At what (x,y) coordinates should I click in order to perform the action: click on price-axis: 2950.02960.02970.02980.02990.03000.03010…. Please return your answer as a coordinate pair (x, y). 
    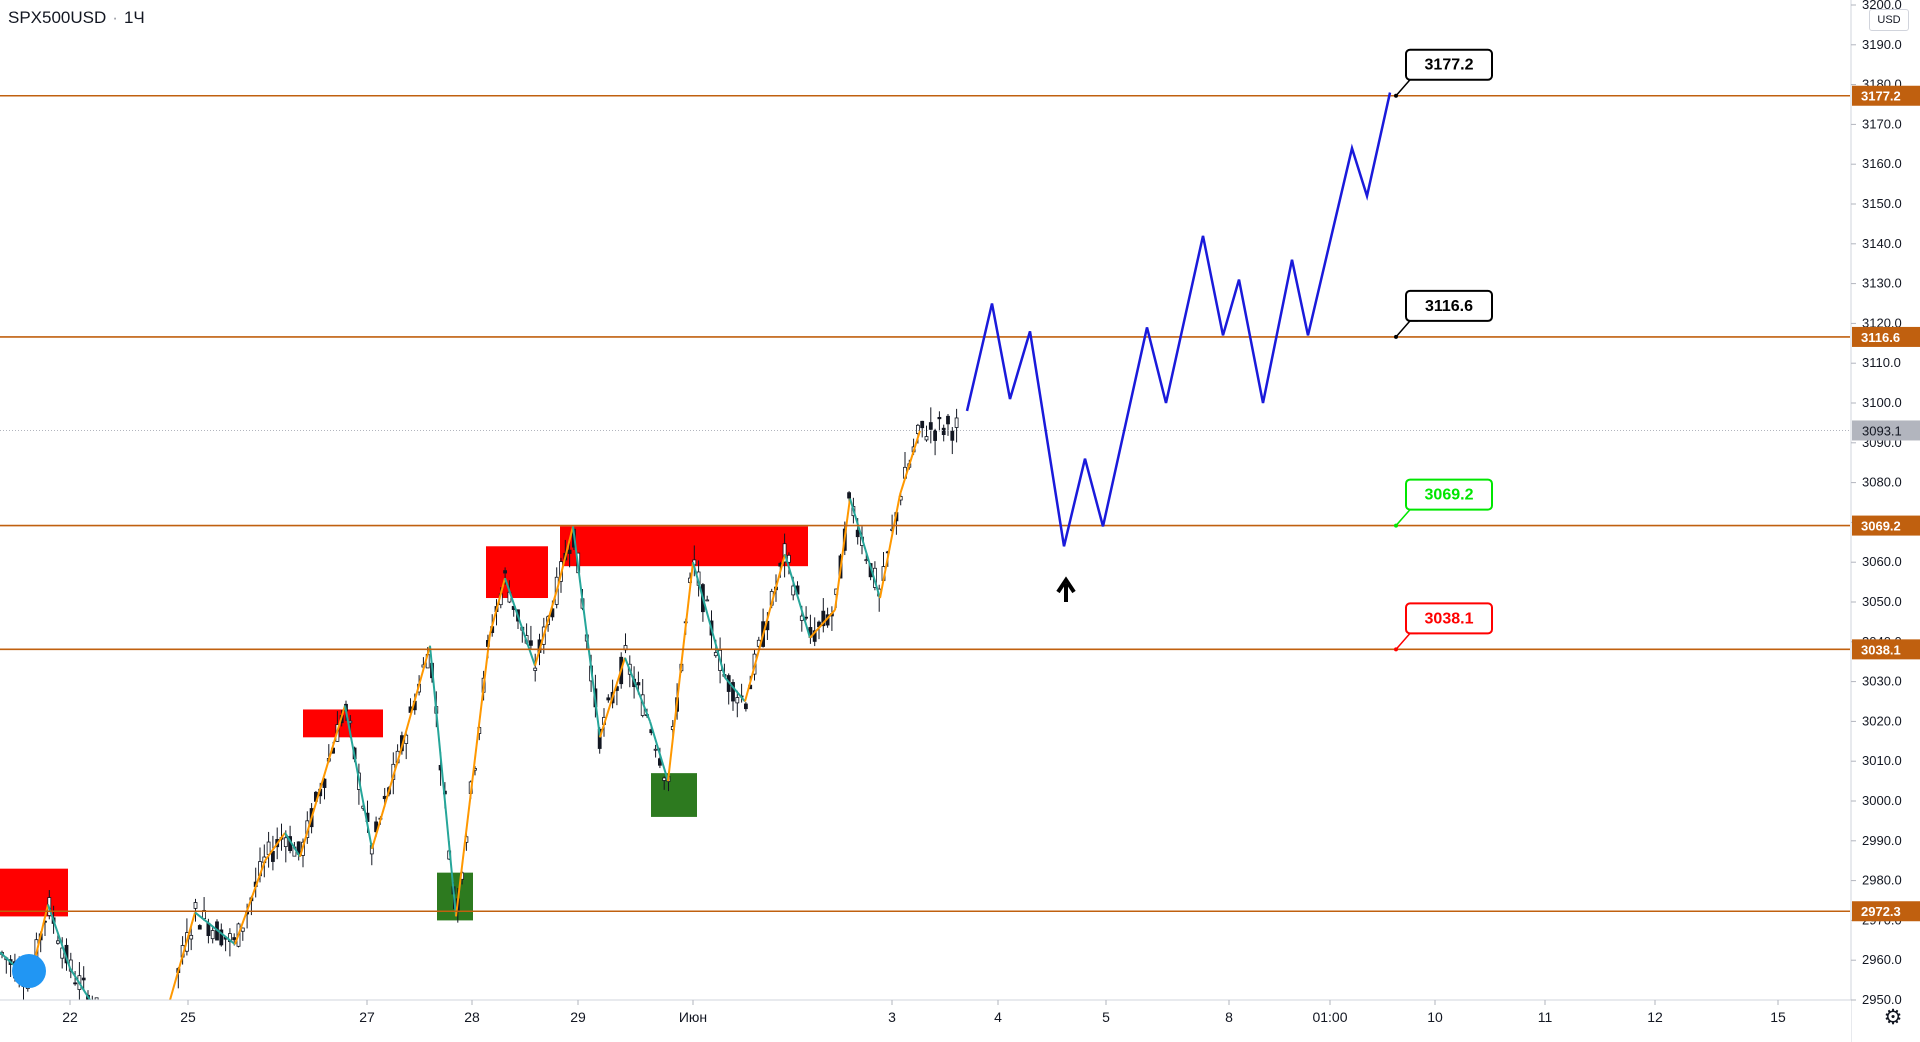
    Looking at the image, I should click on (1885, 521).